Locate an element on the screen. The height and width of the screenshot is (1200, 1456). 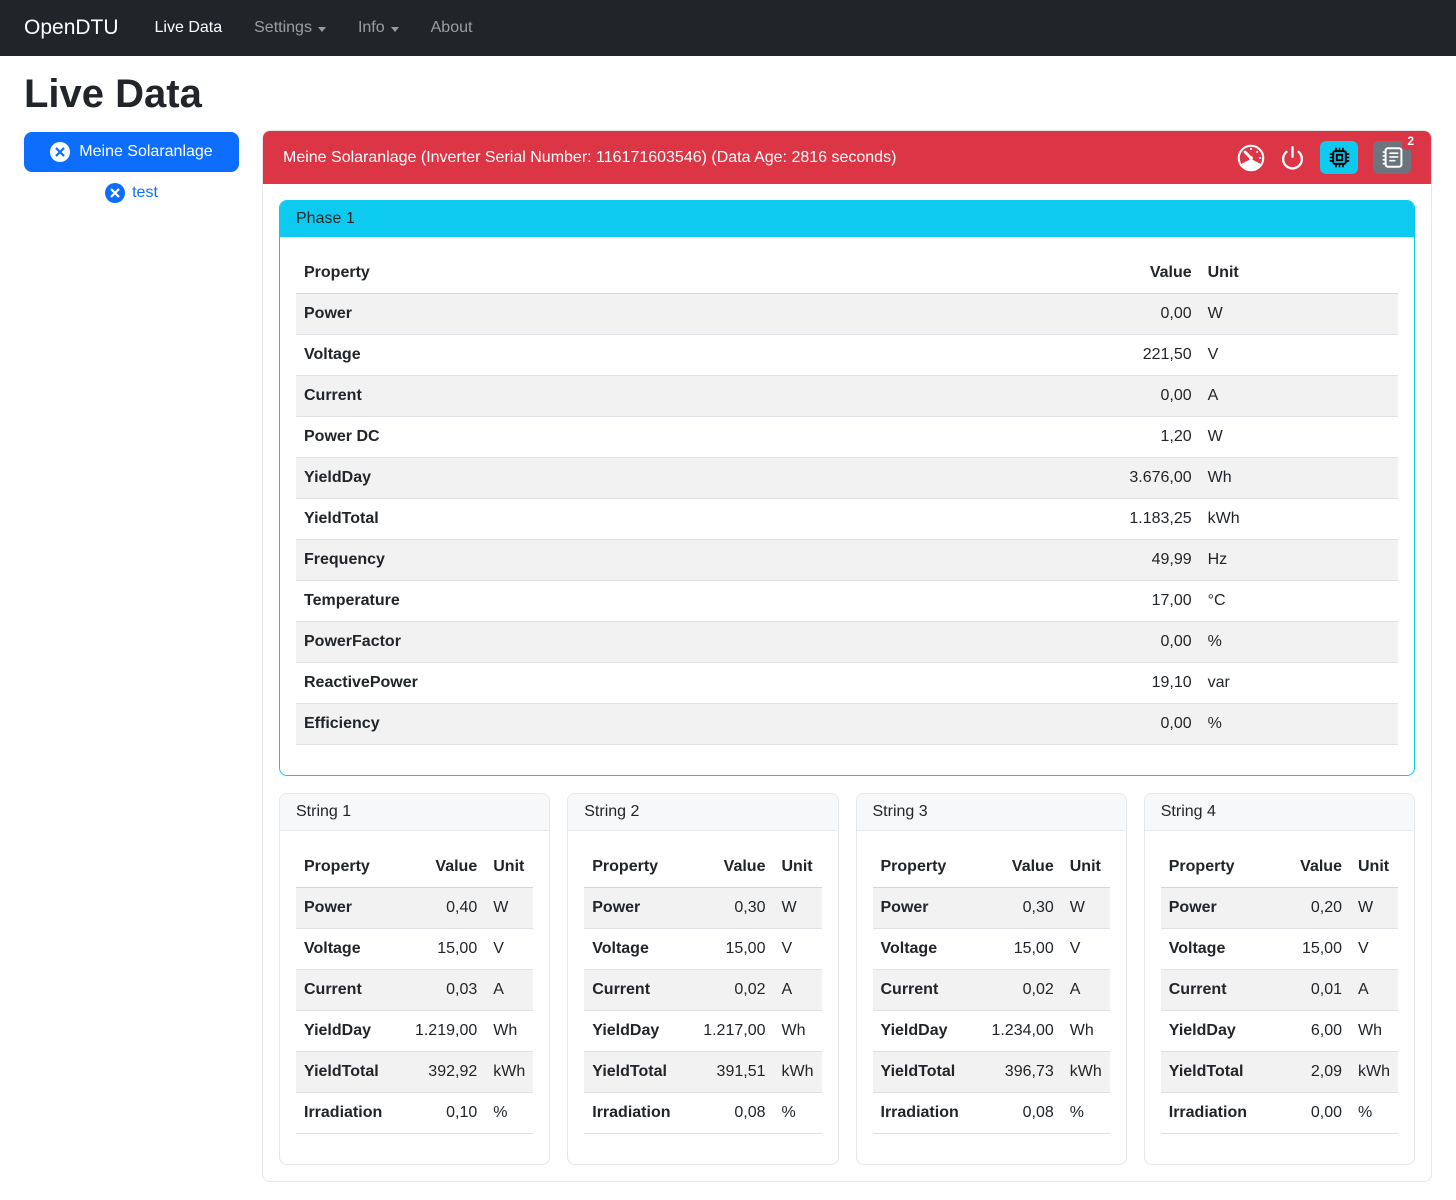
table-row: Power 0,00 W is located at coordinates (847, 314).